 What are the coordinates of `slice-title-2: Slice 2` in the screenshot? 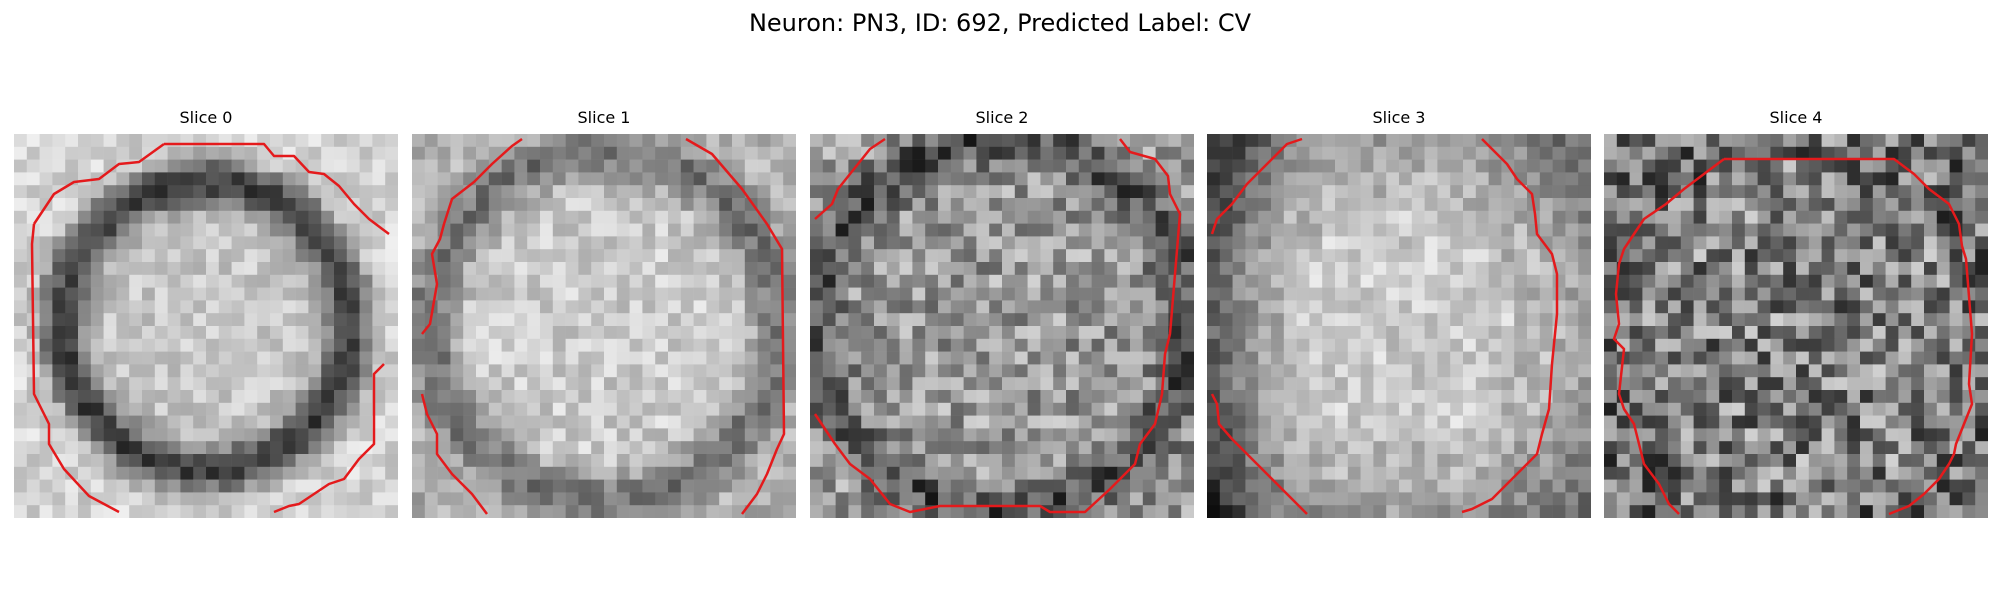 It's located at (1002, 117).